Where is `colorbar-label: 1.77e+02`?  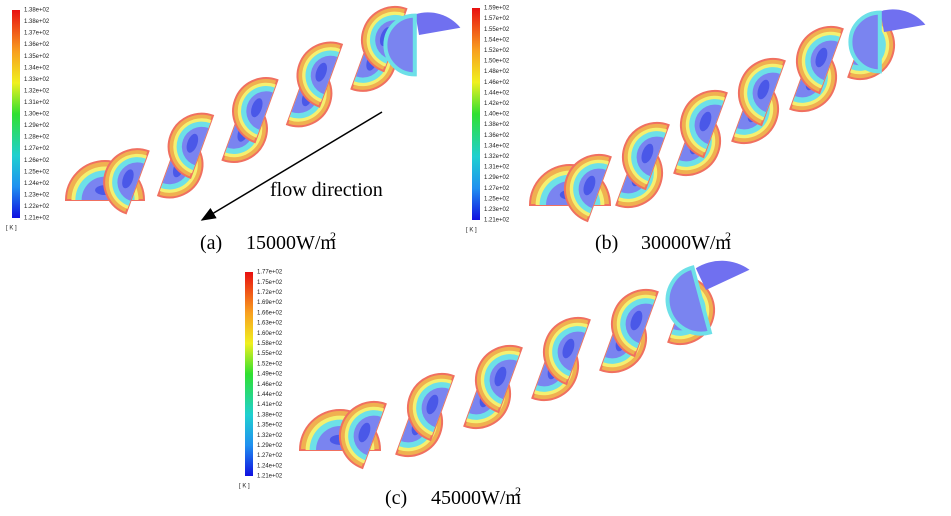
colorbar-label: 1.77e+02 is located at coordinates (270, 273).